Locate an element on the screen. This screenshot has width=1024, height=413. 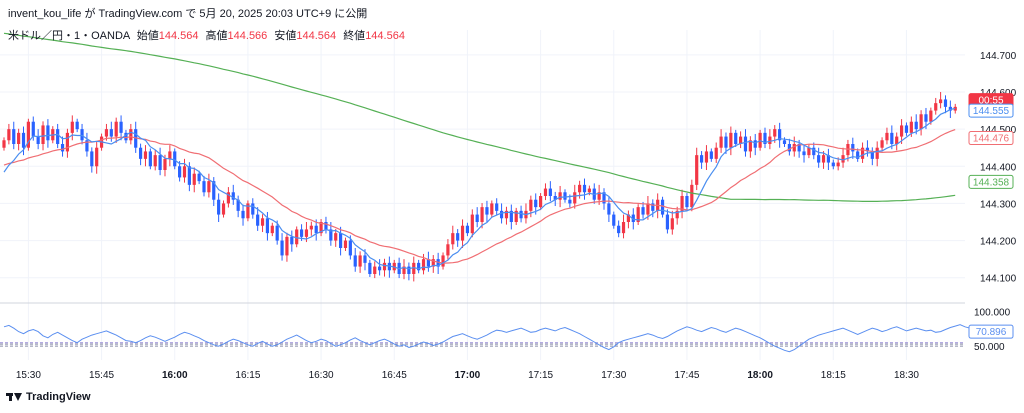
price-marker-box is located at coordinates (991, 138).